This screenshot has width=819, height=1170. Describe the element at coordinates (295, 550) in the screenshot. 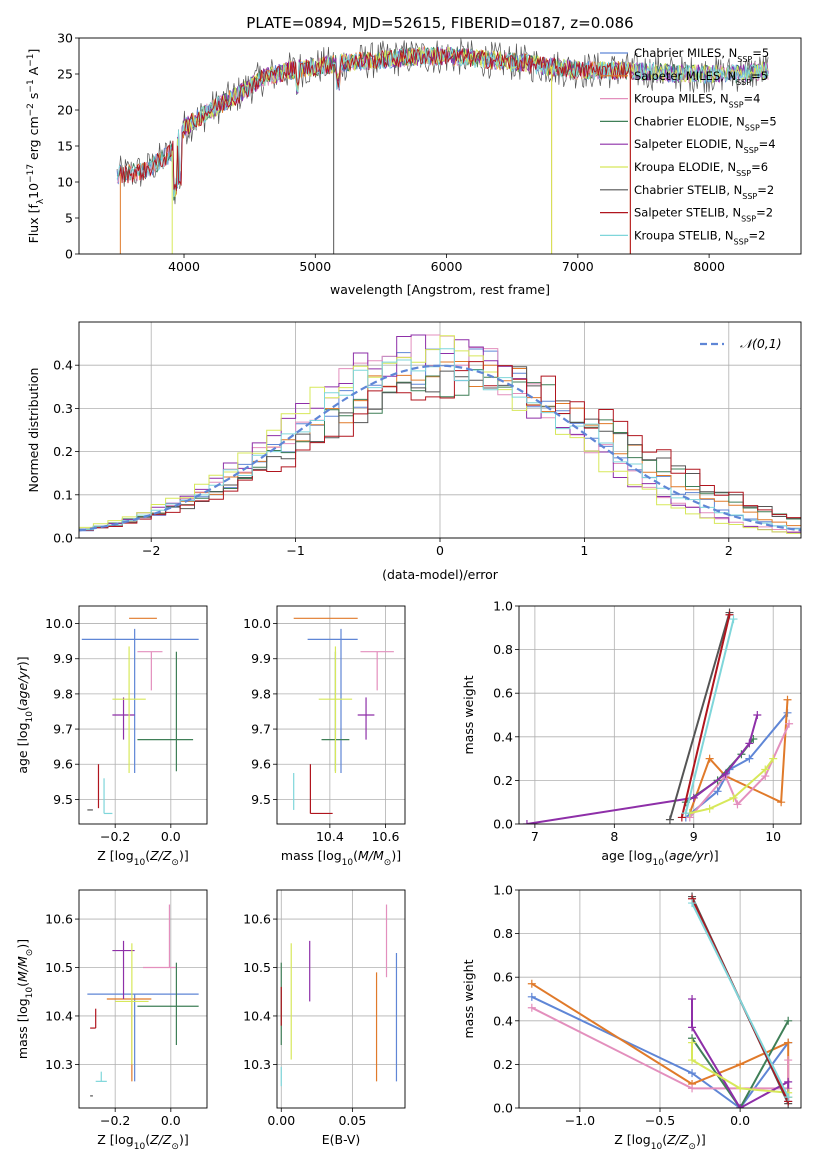

I see `x-tick-label: −1` at that location.